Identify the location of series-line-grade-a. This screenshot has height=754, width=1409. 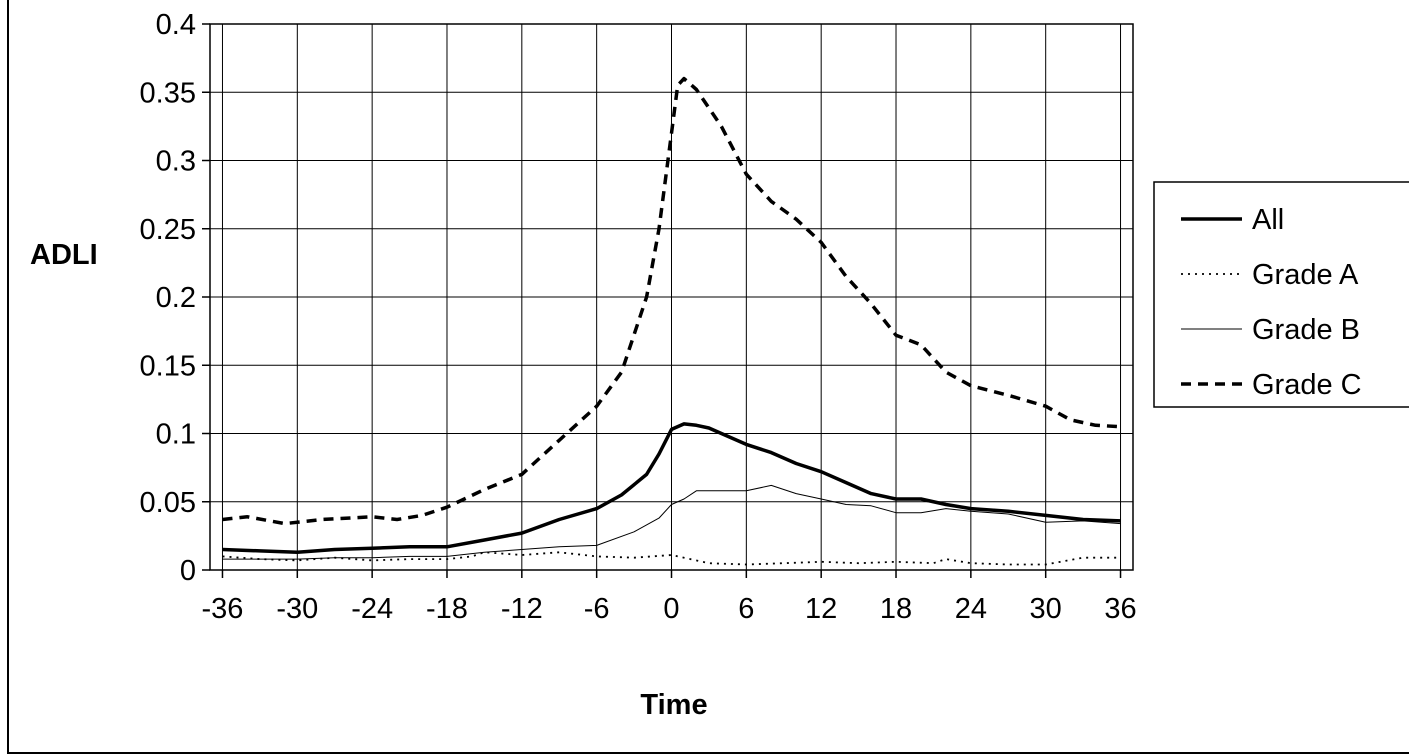
(671, 558).